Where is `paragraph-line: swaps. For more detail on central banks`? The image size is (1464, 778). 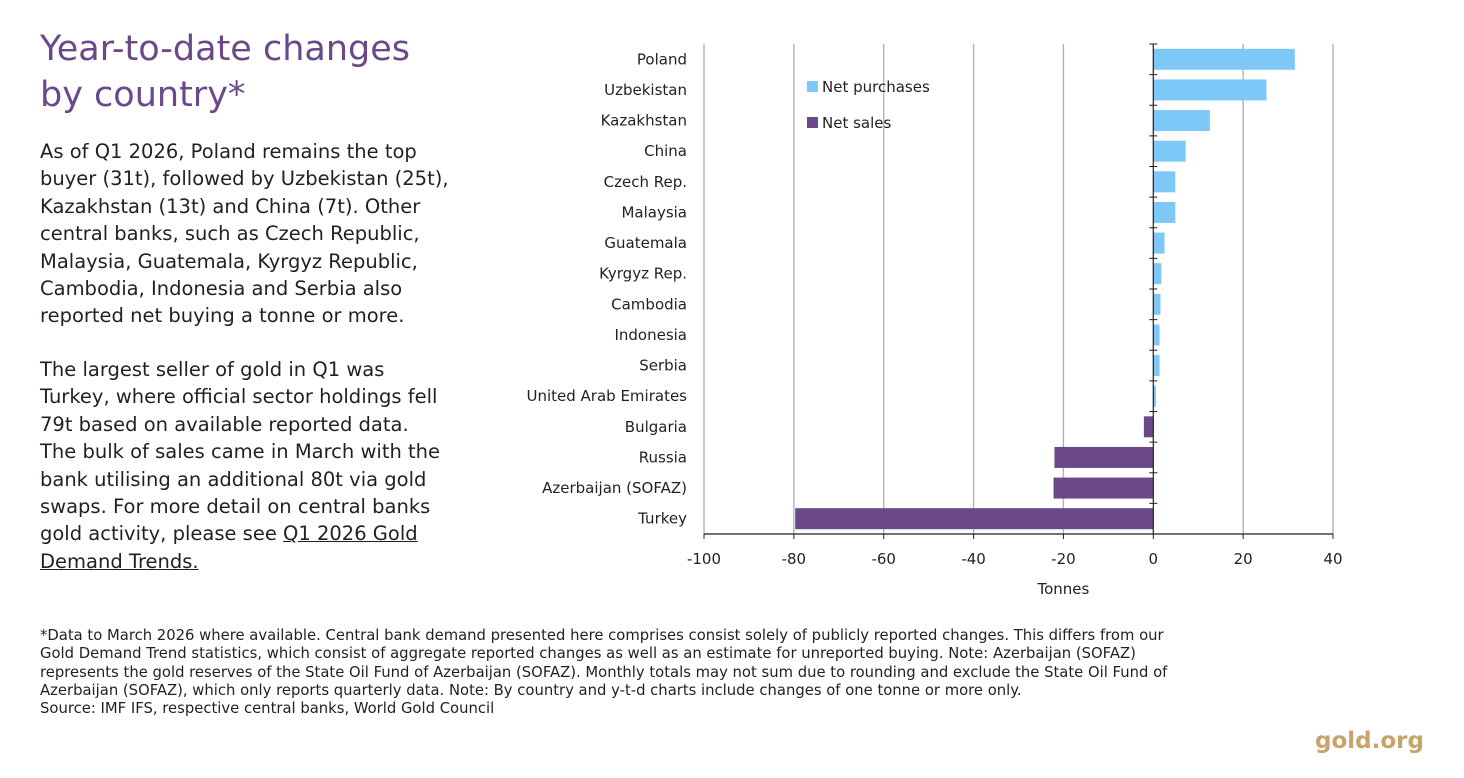
paragraph-line: swaps. For more detail on central banks is located at coordinates (235, 507).